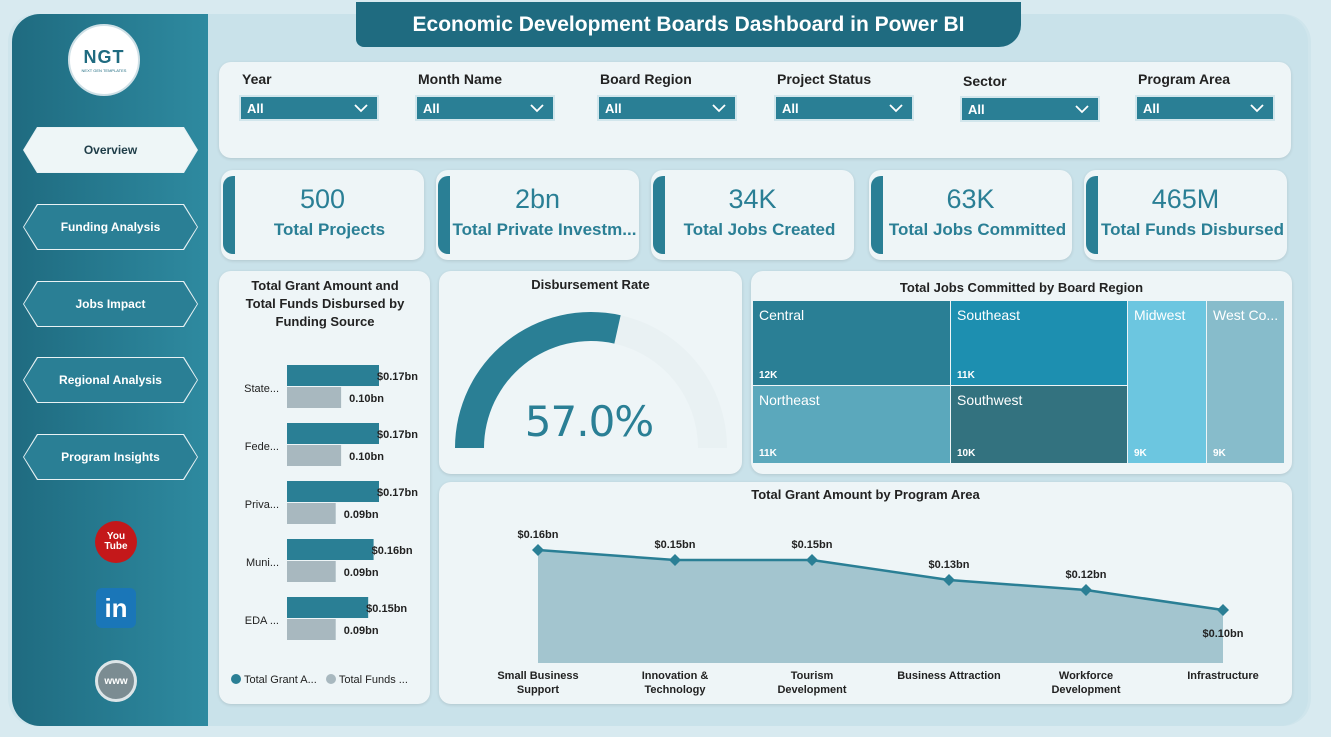  I want to click on kpi-value: 34K, so click(752, 199).